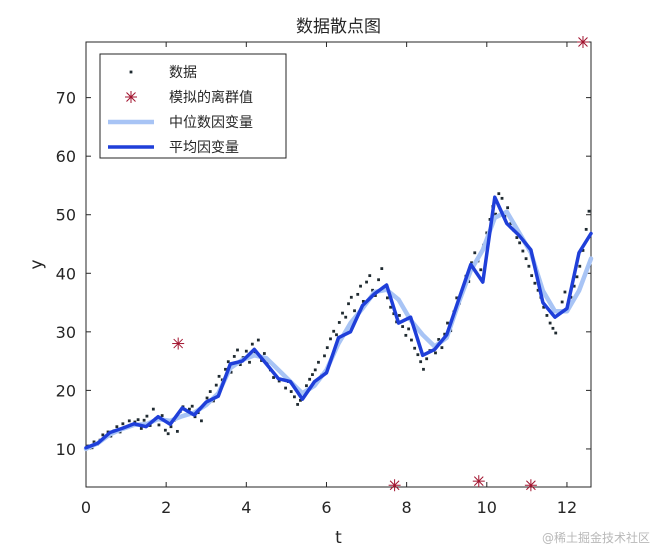 The image size is (653, 550). What do you see at coordinates (66, 390) in the screenshot?
I see `y-tick-label: 20` at bounding box center [66, 390].